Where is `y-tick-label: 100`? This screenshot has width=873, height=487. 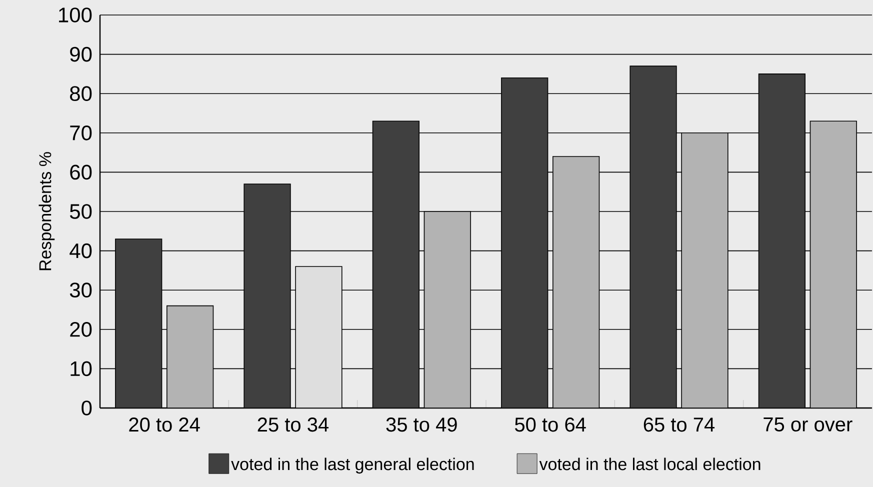
y-tick-label: 100 is located at coordinates (75, 15).